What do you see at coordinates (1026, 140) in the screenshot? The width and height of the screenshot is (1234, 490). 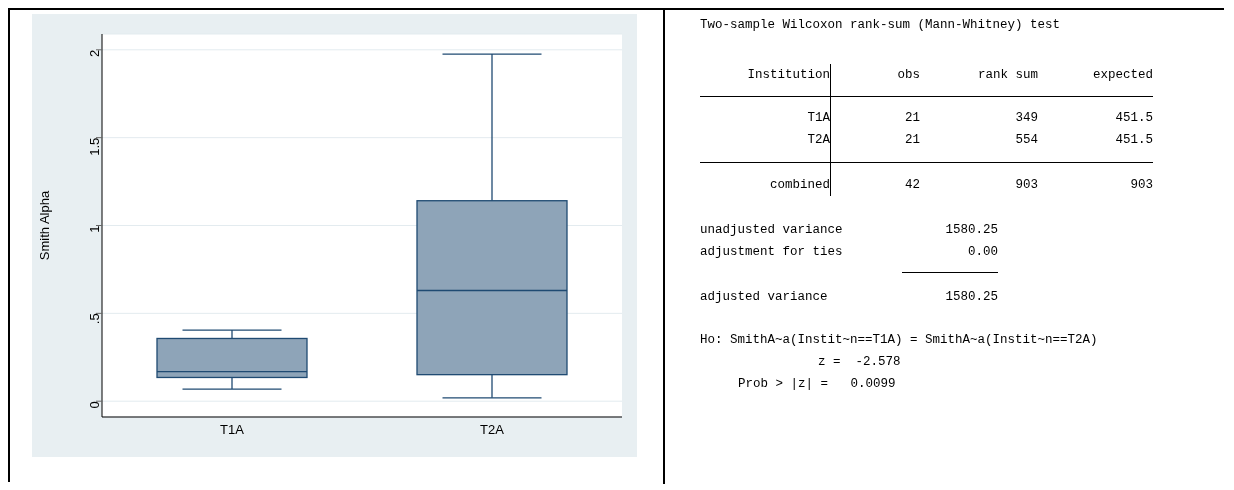 I see `text: 554` at bounding box center [1026, 140].